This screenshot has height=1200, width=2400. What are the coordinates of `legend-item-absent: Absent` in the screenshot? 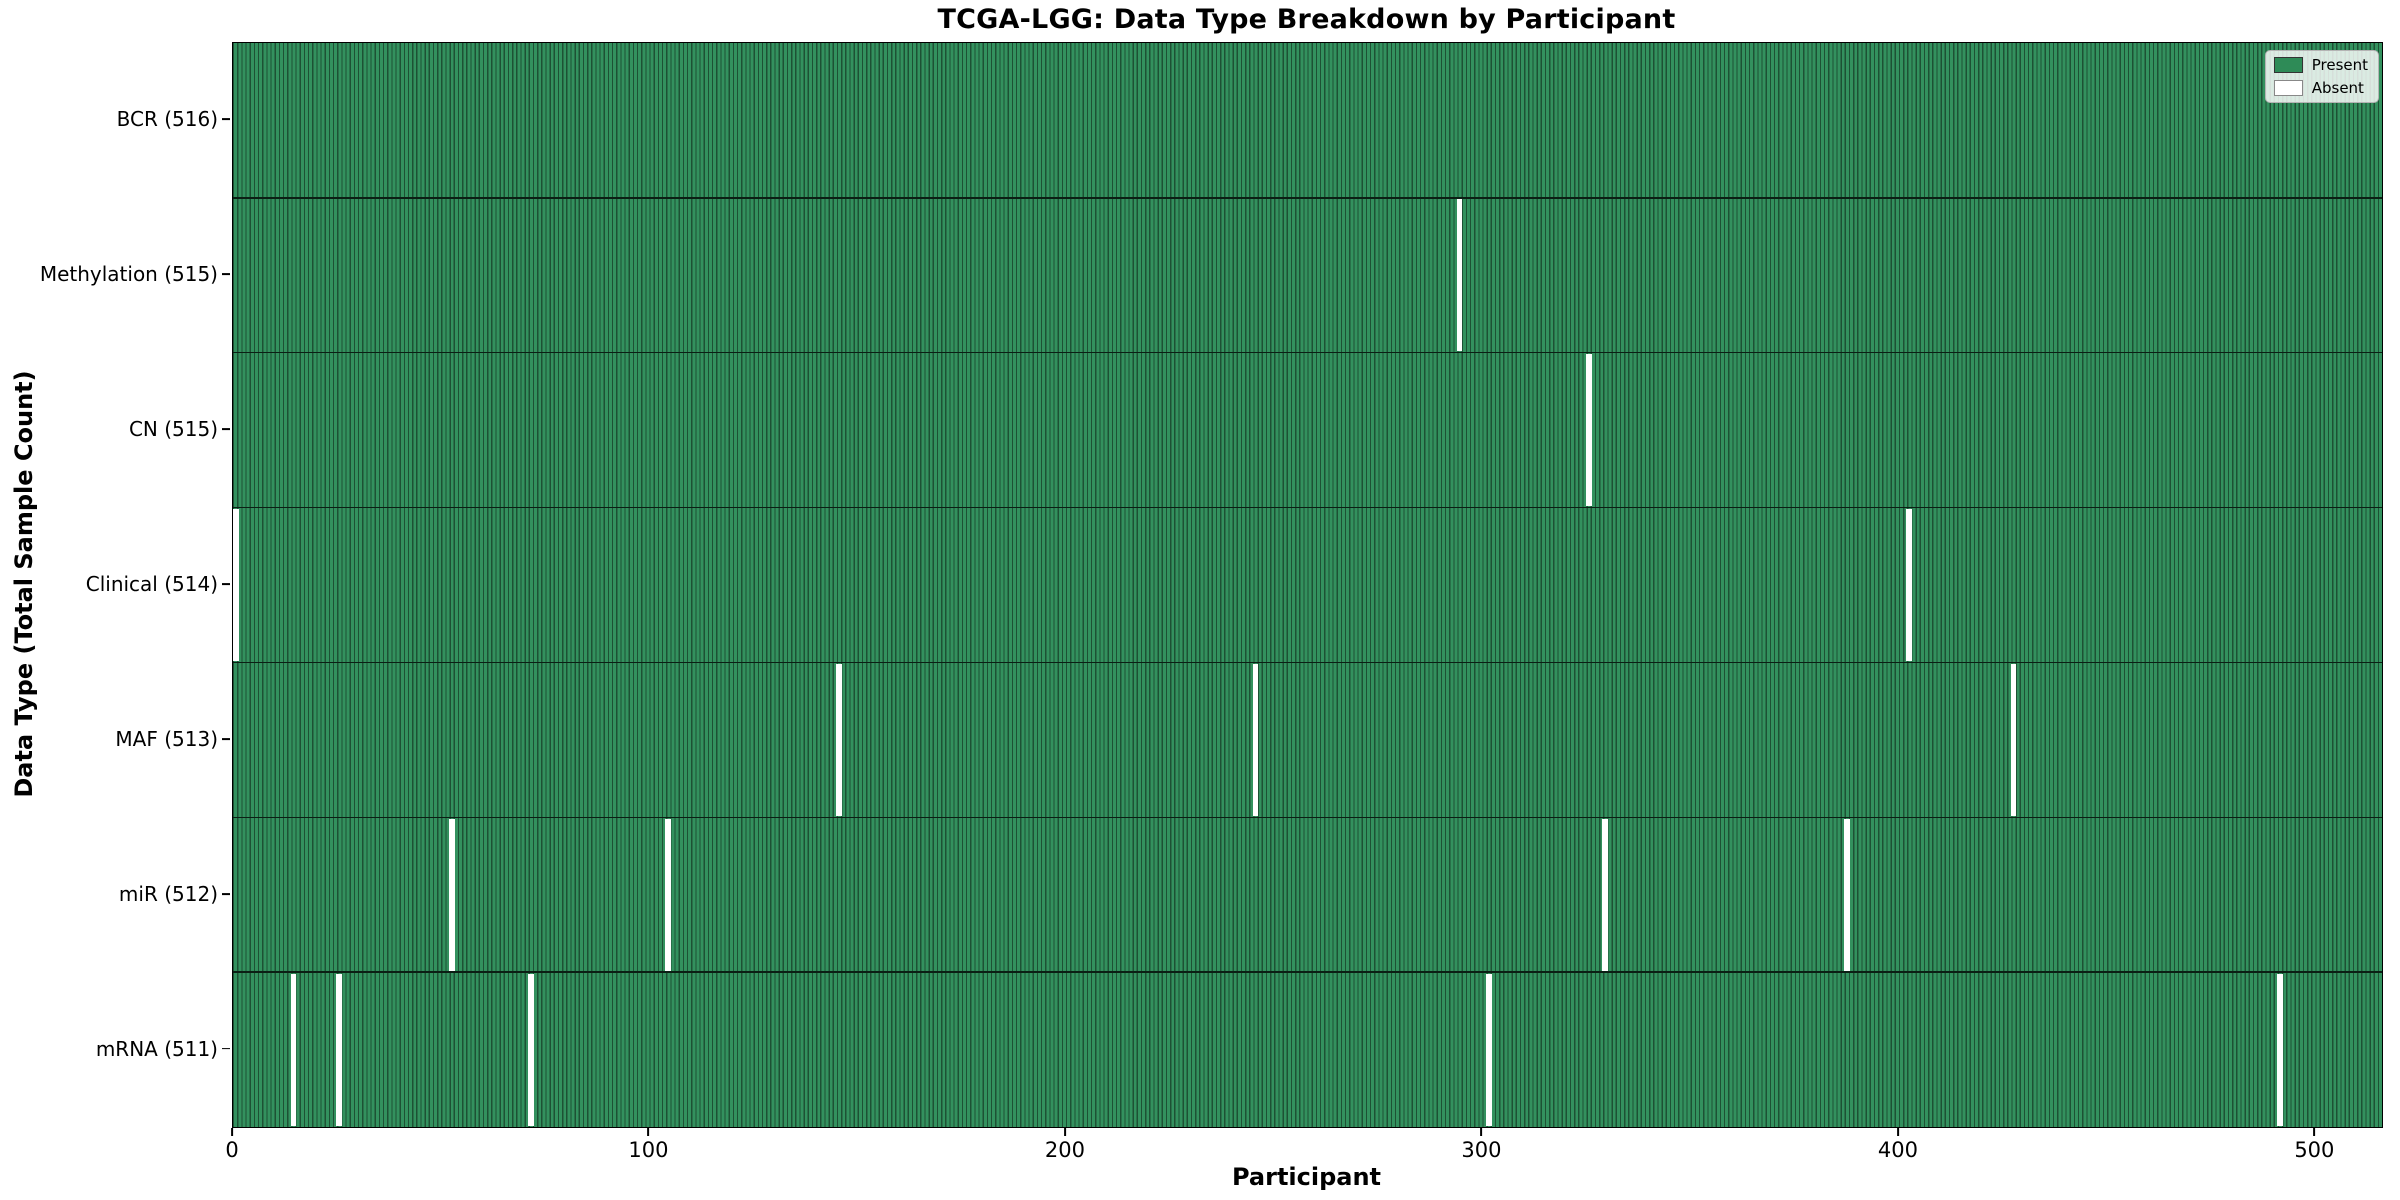 It's located at (2320, 87).